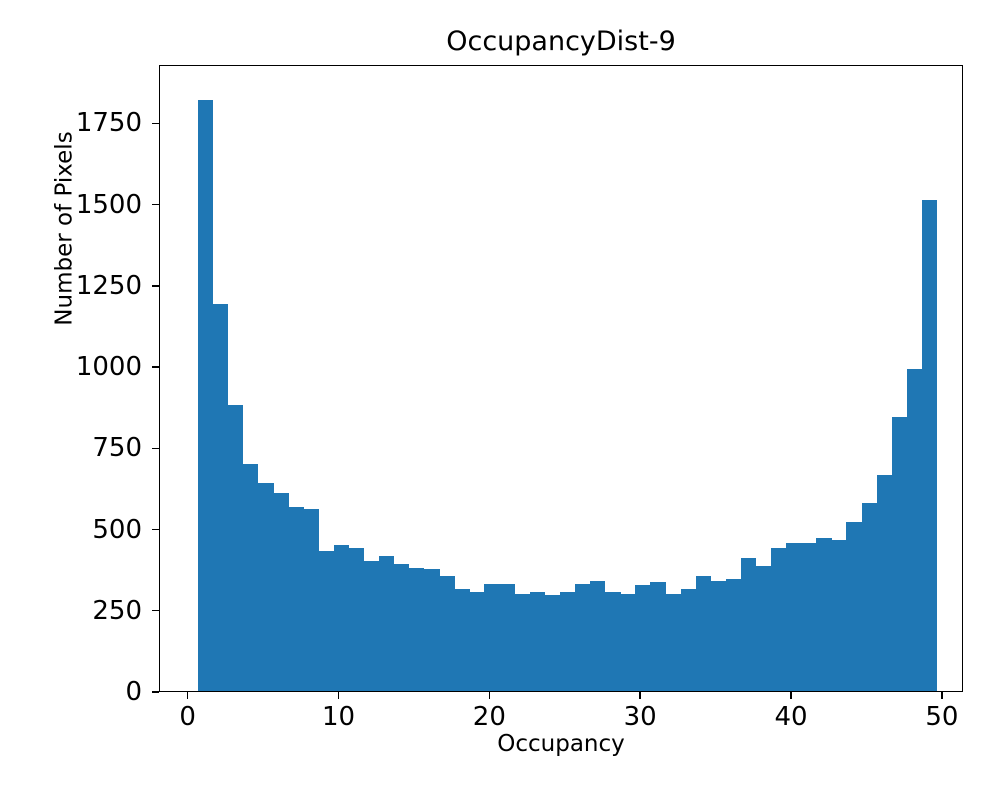  What do you see at coordinates (117, 529) in the screenshot?
I see `y-tick-label: 500` at bounding box center [117, 529].